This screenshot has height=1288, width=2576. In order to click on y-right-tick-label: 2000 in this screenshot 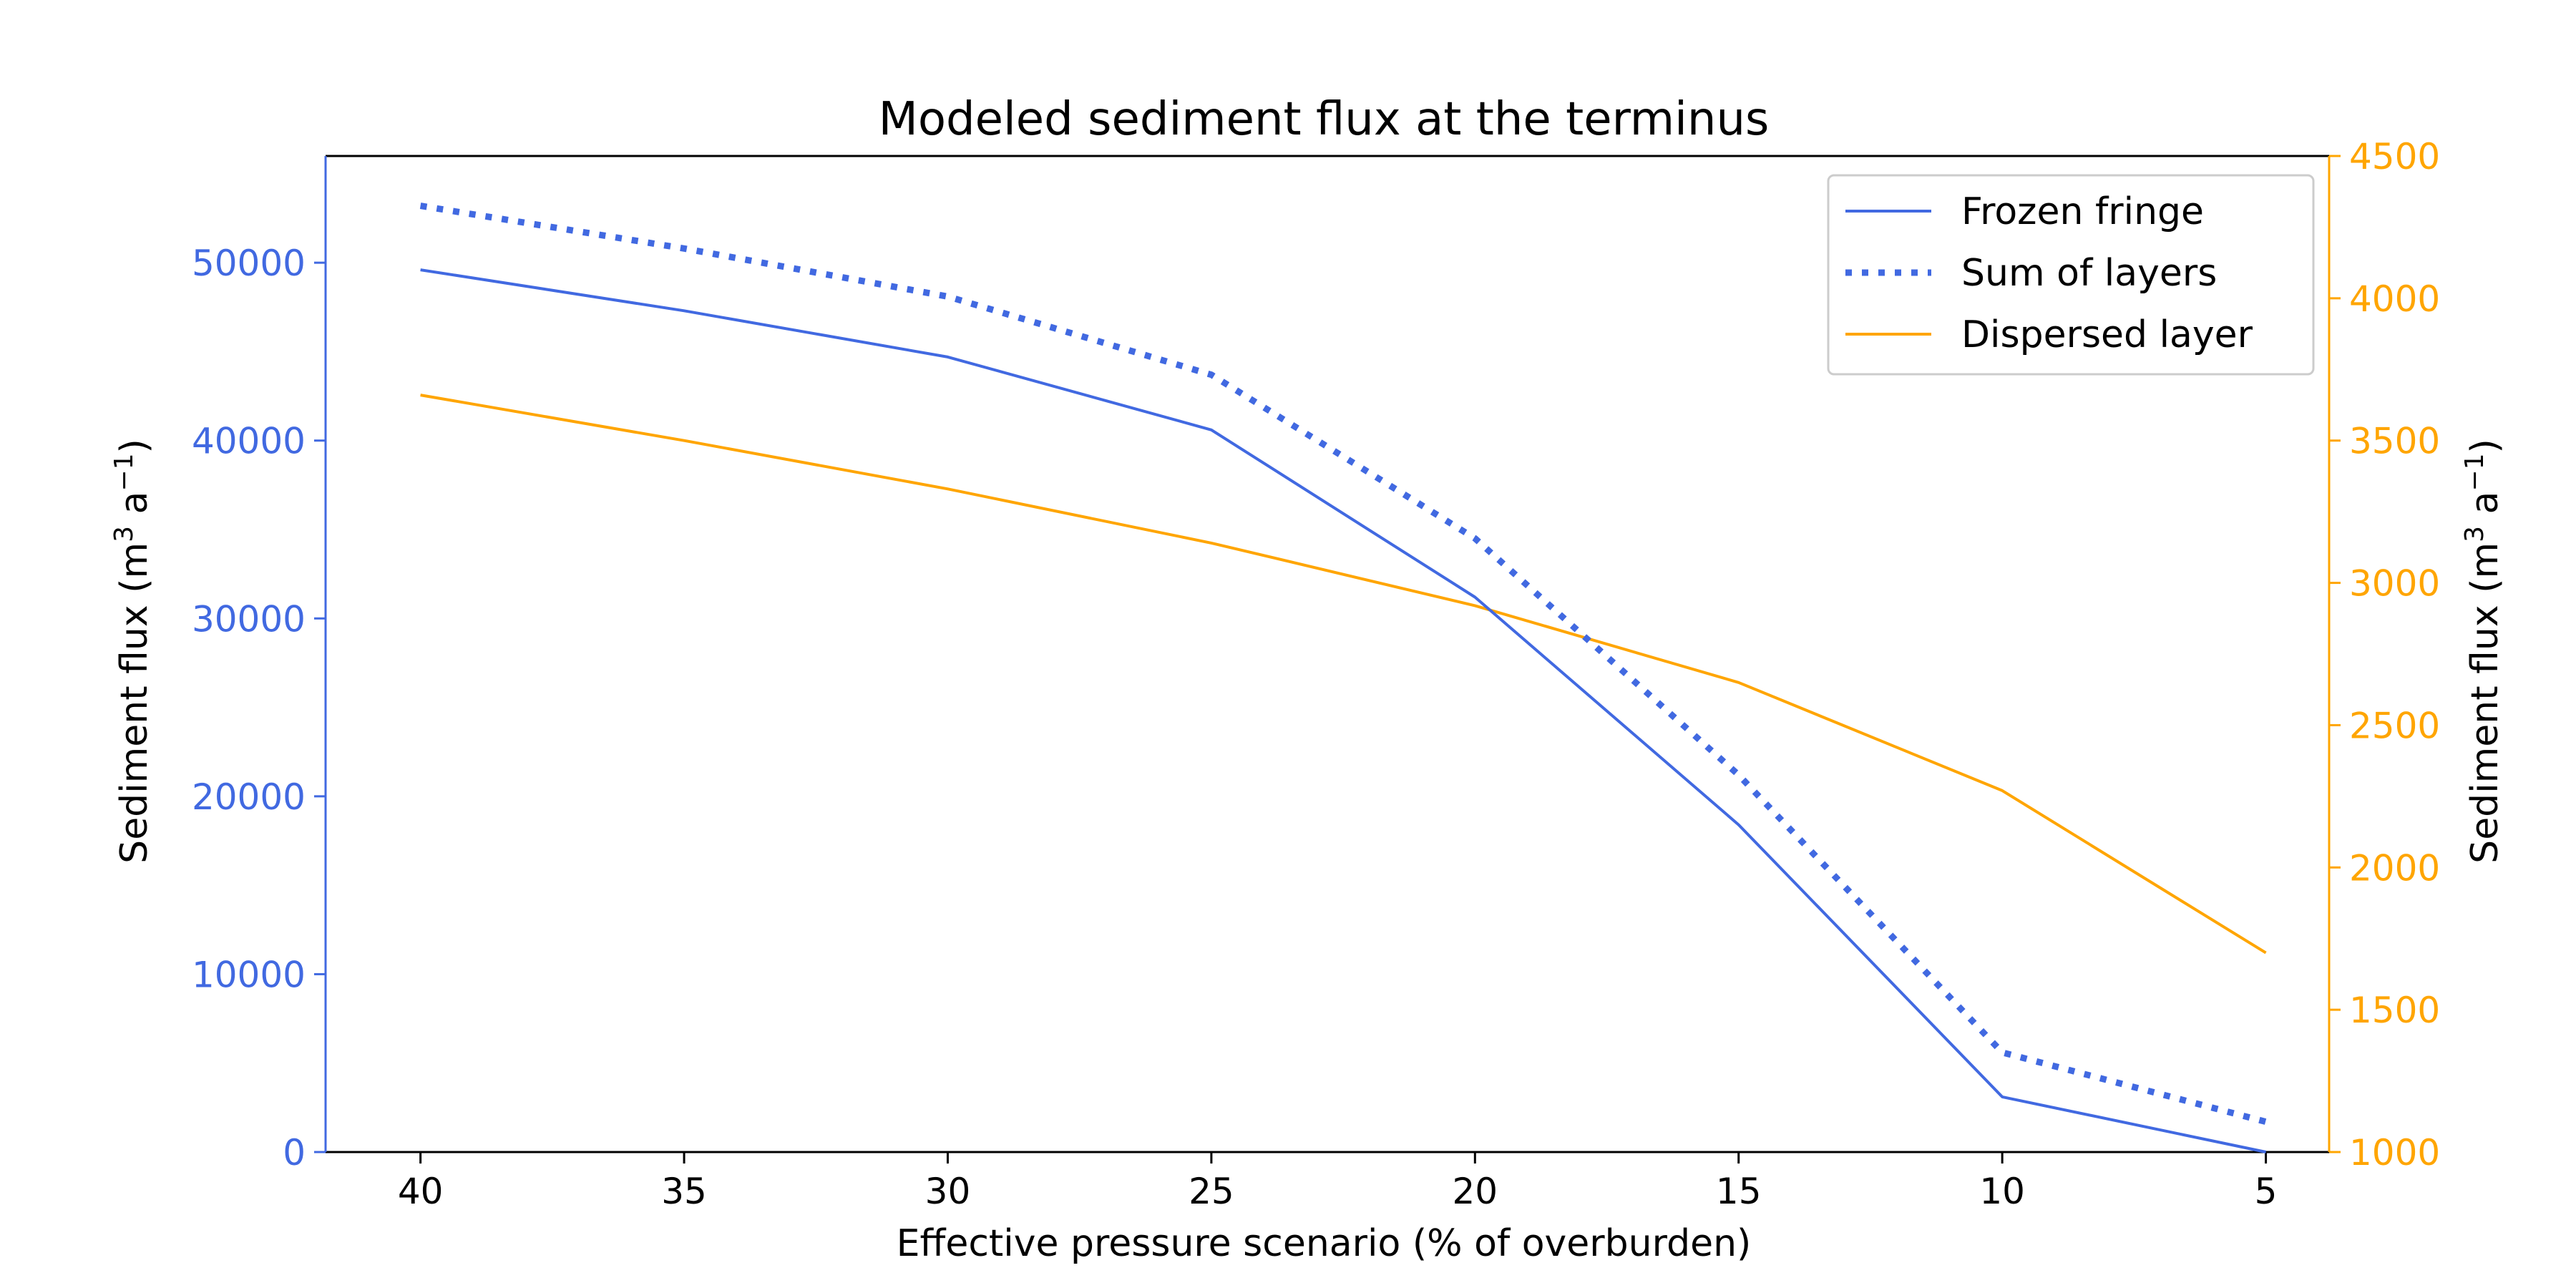, I will do `click(2394, 868)`.